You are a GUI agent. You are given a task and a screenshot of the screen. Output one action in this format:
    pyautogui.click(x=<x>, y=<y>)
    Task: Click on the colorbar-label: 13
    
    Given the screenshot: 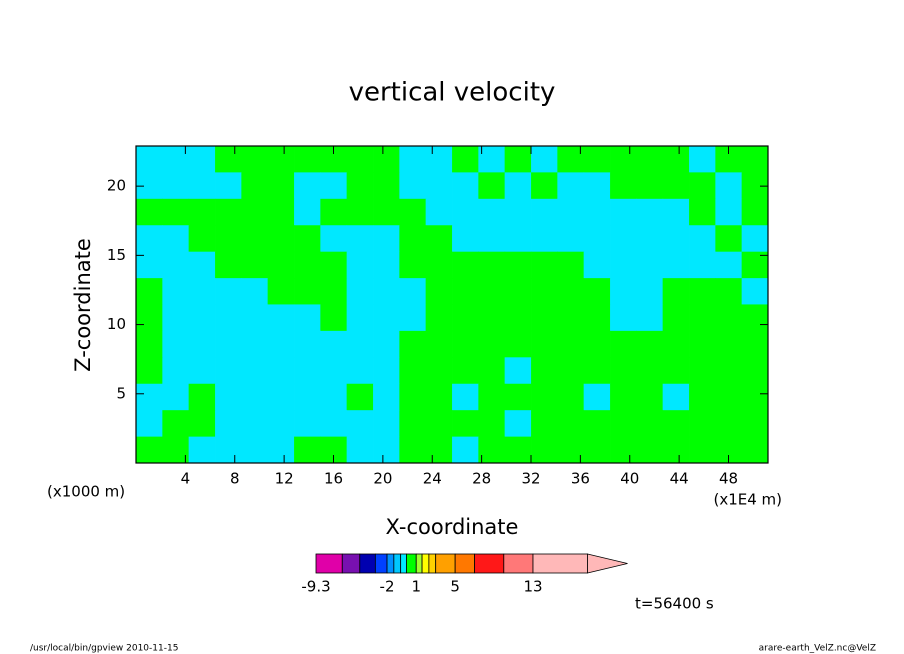 What is the action you would take?
    pyautogui.click(x=532, y=587)
    